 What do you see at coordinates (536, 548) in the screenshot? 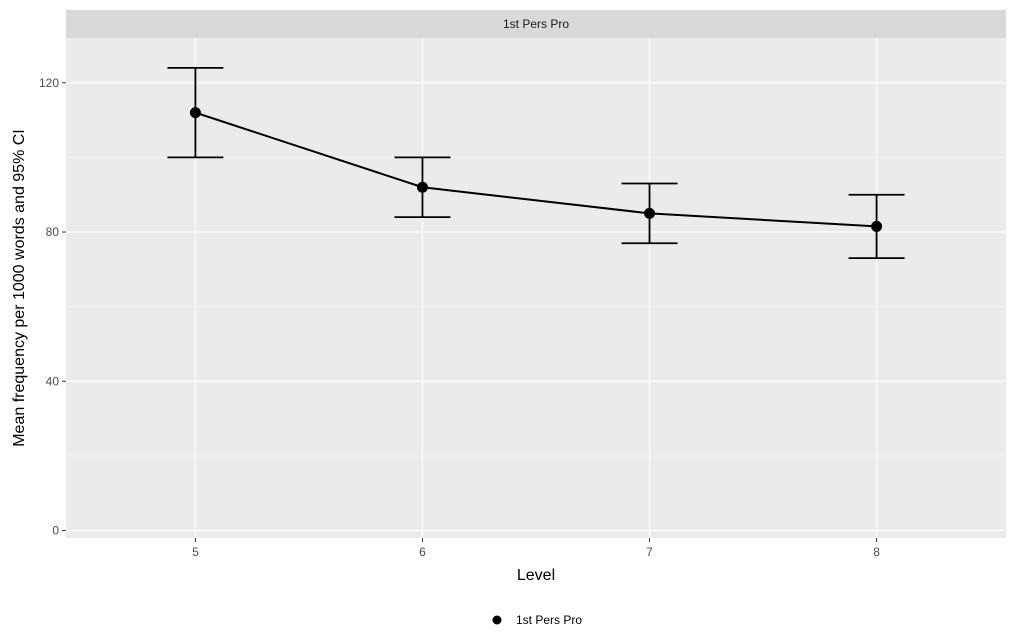
I see `x-axis: 5 6 7 8` at bounding box center [536, 548].